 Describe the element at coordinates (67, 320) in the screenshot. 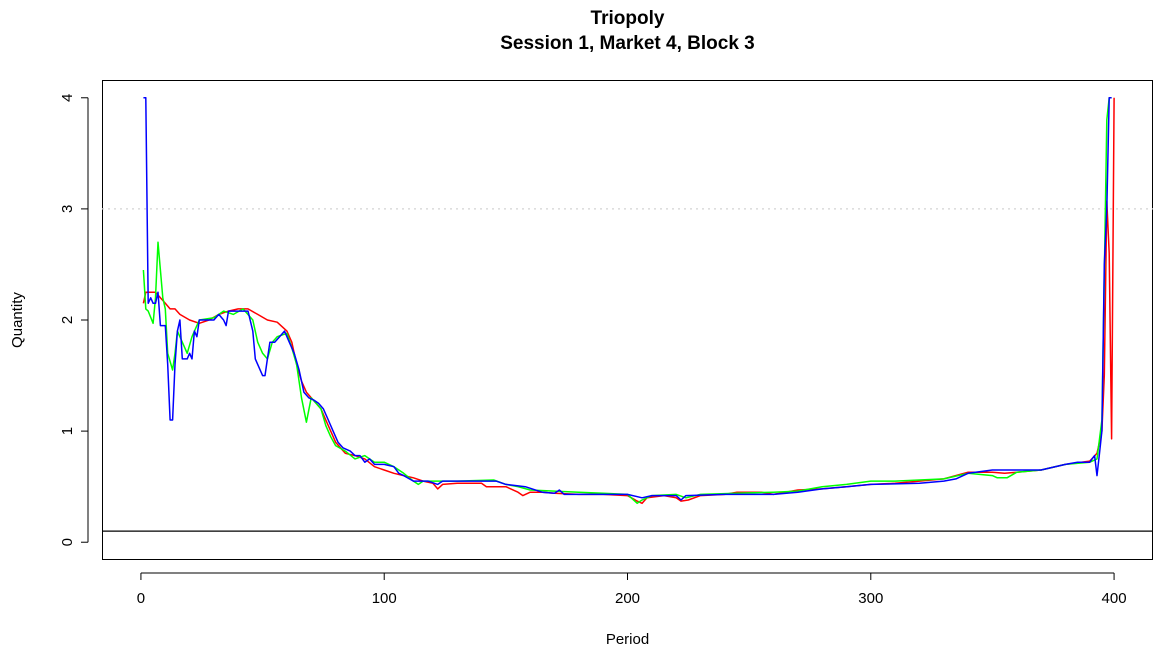

I see `y-tick-label: 2` at that location.